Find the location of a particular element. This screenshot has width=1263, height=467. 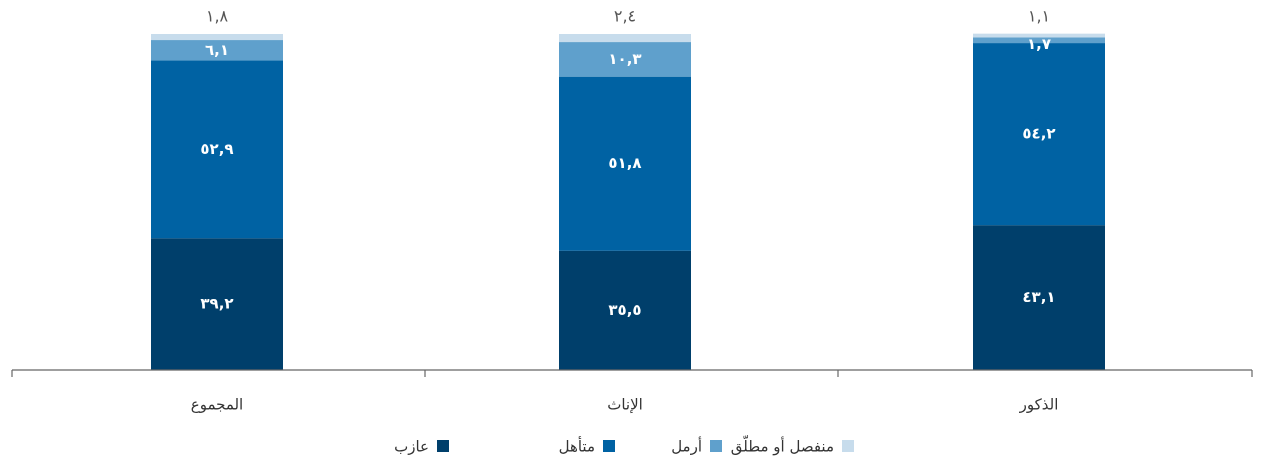

data-label: ٣٥,٥ is located at coordinates (624, 310).